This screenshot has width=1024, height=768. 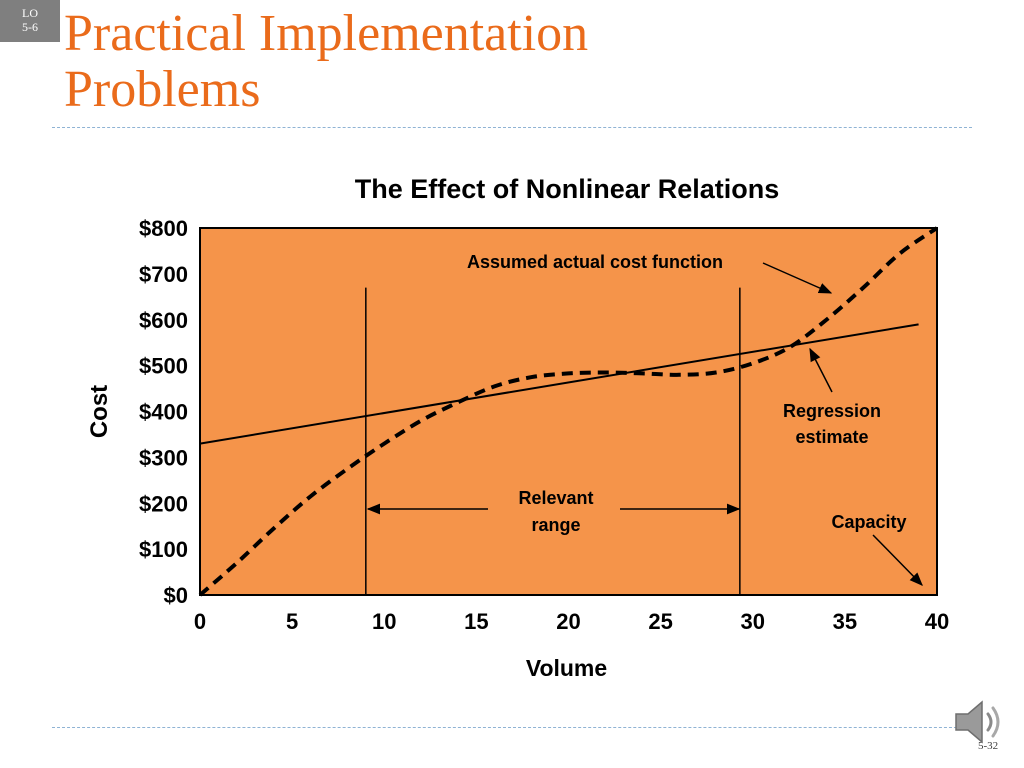 I want to click on regression-label-line-2: estimate, so click(x=831, y=437).